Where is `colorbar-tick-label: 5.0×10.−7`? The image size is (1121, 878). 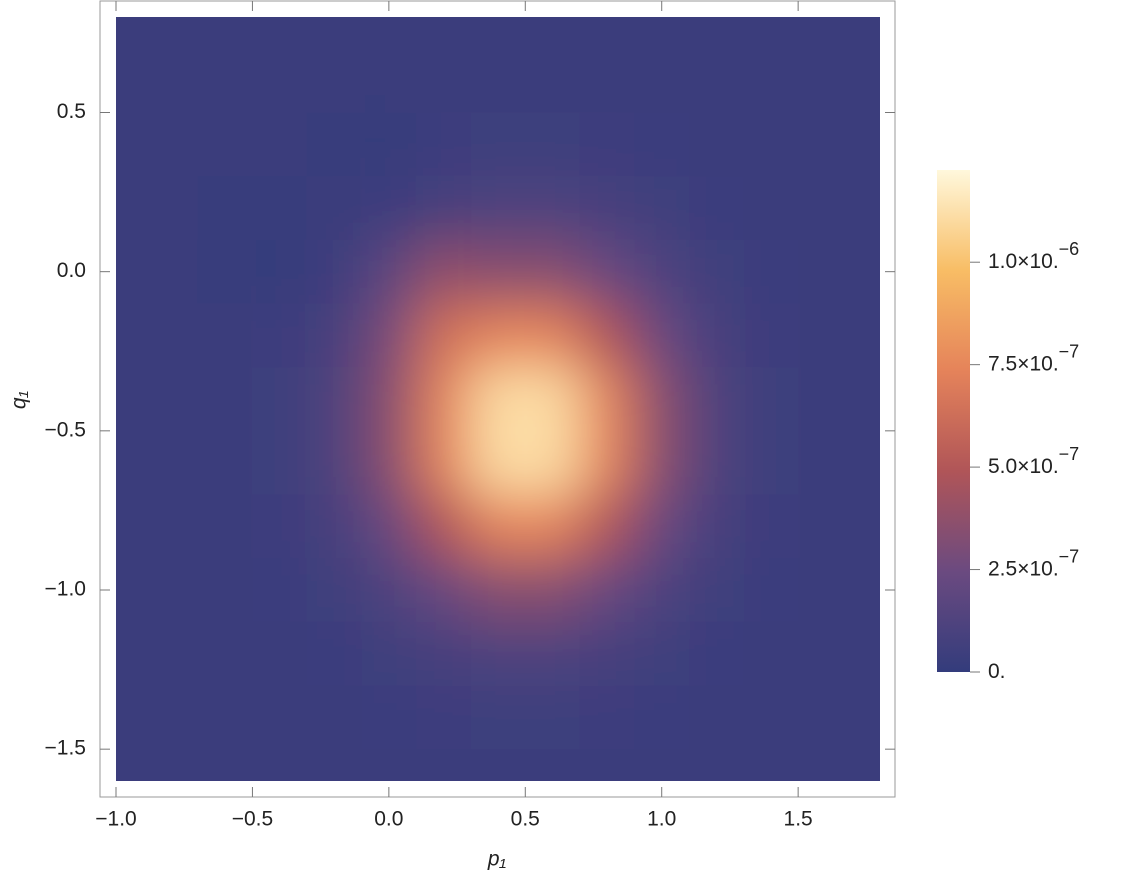 colorbar-tick-label: 5.0×10.−7 is located at coordinates (1033, 461).